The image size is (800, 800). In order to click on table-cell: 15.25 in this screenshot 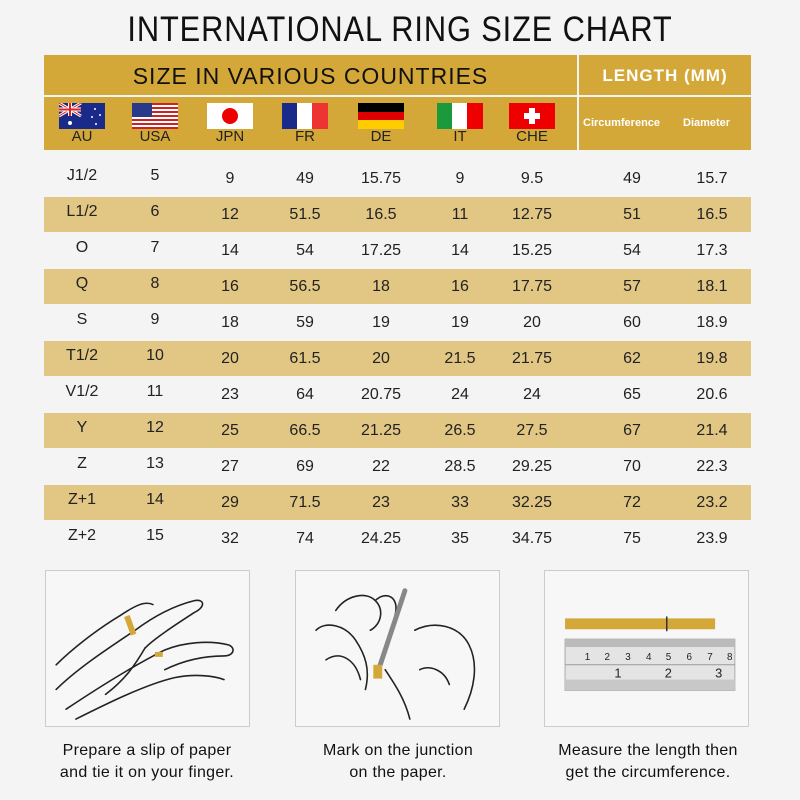, I will do `click(532, 250)`.